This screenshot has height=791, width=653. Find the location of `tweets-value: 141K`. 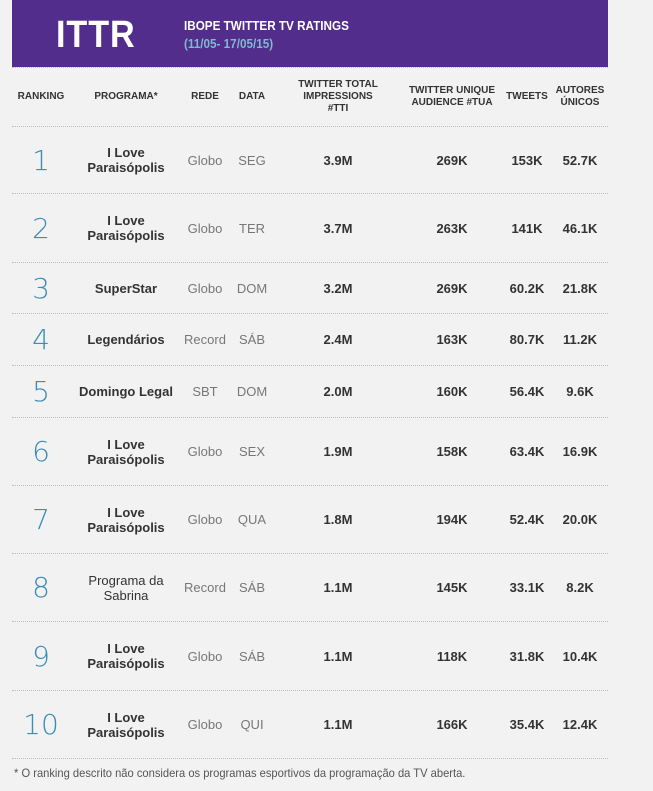

tweets-value: 141K is located at coordinates (527, 228).